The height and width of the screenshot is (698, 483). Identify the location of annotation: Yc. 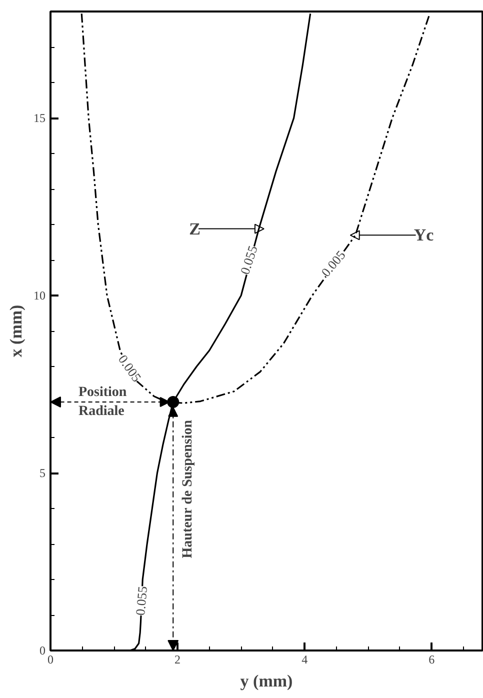
(424, 235).